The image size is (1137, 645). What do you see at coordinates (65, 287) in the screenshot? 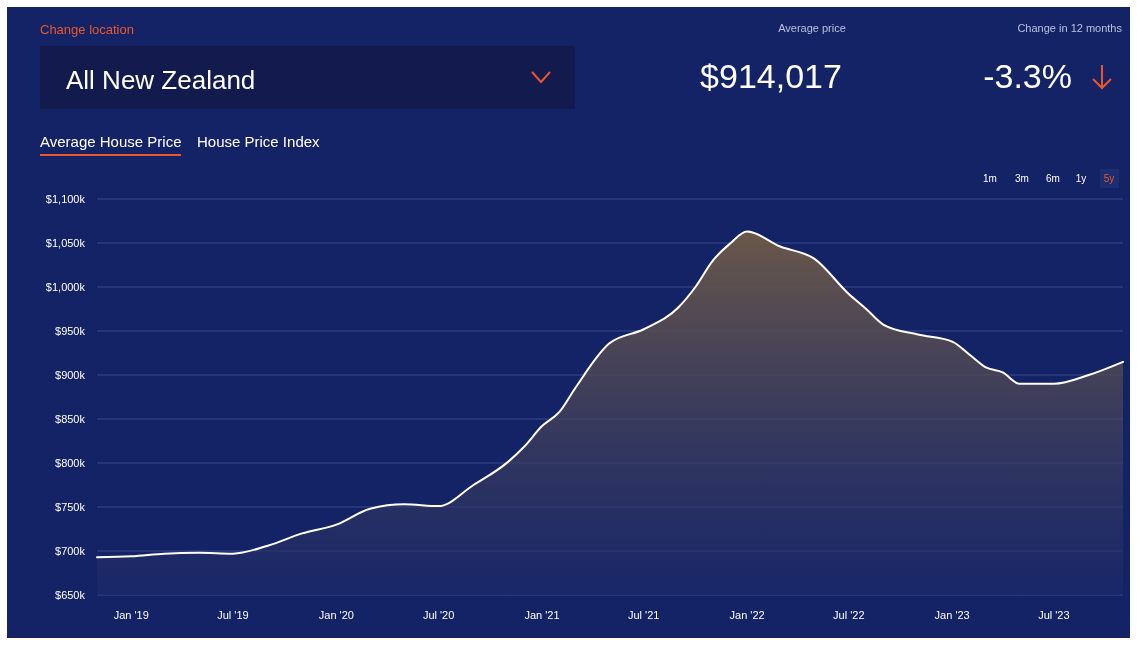
I see `y-tick-label: $1,000k` at bounding box center [65, 287].